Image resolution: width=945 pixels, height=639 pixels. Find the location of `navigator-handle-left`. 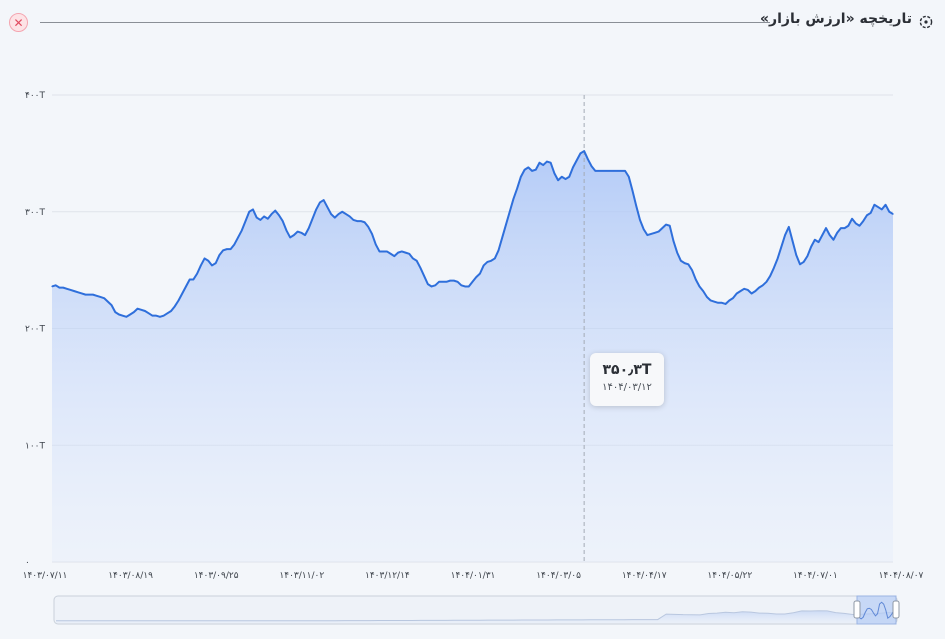

navigator-handle-left is located at coordinates (857, 609).